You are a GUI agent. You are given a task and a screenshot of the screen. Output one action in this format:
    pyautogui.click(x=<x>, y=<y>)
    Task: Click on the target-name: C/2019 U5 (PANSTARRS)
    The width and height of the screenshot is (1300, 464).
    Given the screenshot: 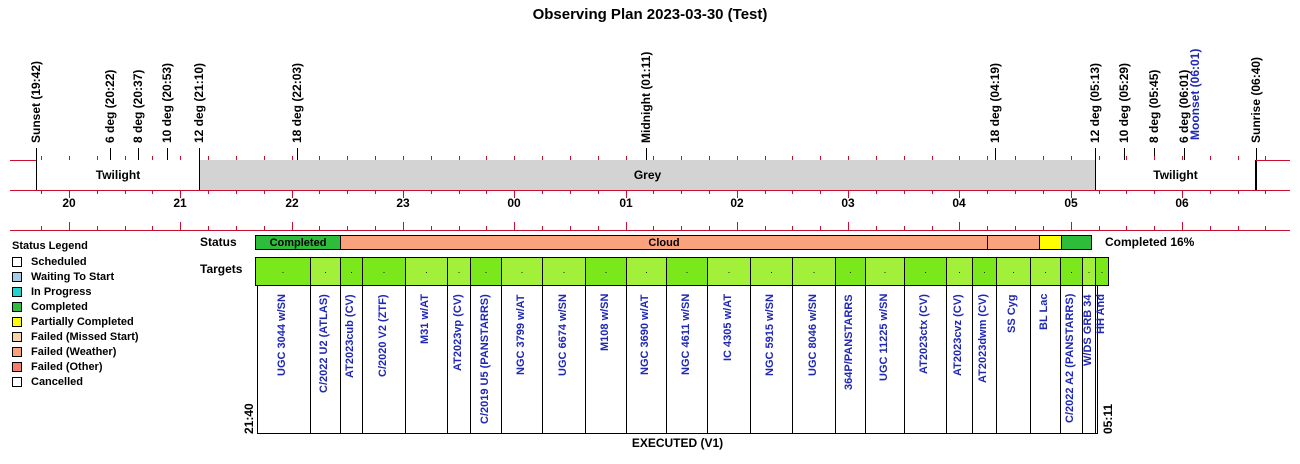 What is the action you would take?
    pyautogui.click(x=485, y=359)
    